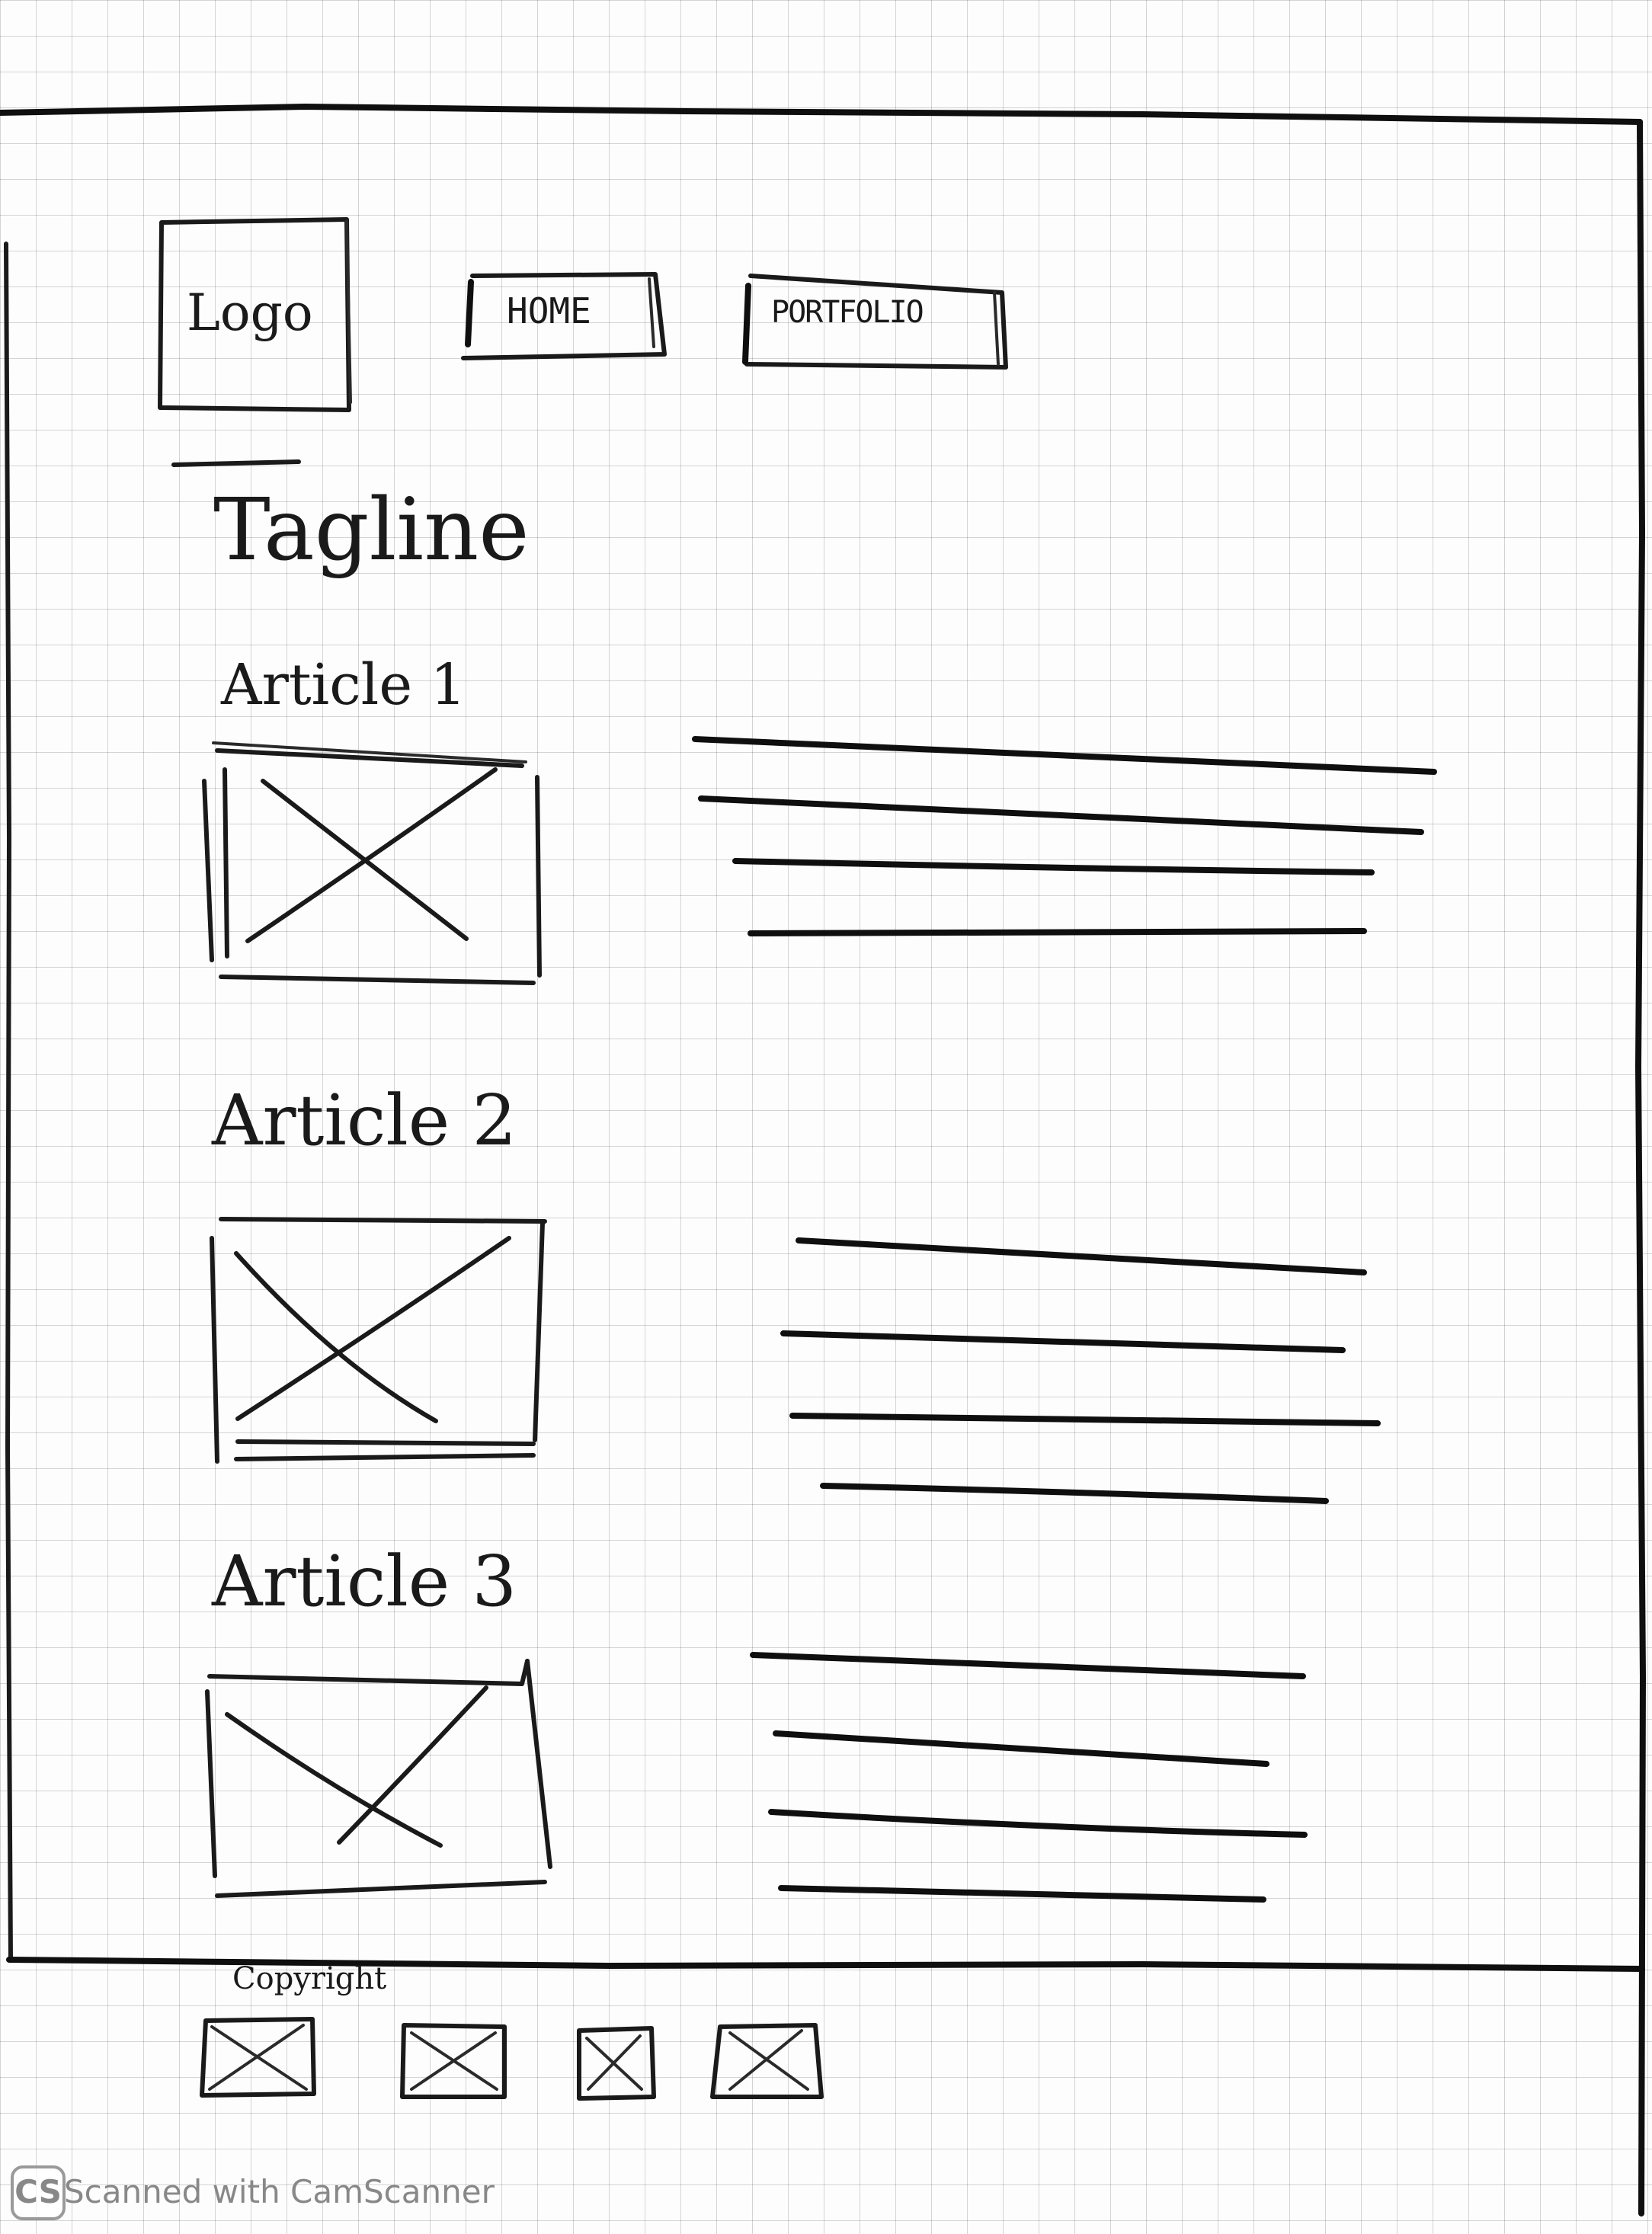 The width and height of the screenshot is (1652, 2234). Describe the element at coordinates (847, 312) in the screenshot. I see `nav-portfolio-label: PORTFOLIO` at that location.